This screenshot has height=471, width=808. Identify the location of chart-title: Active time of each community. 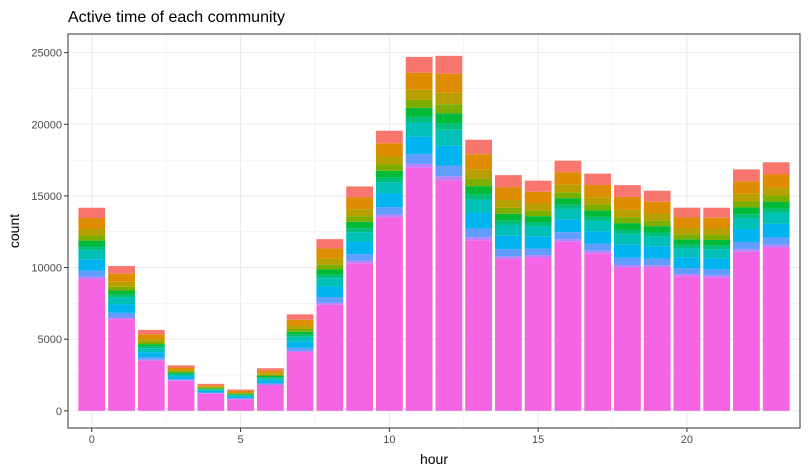
(176, 17).